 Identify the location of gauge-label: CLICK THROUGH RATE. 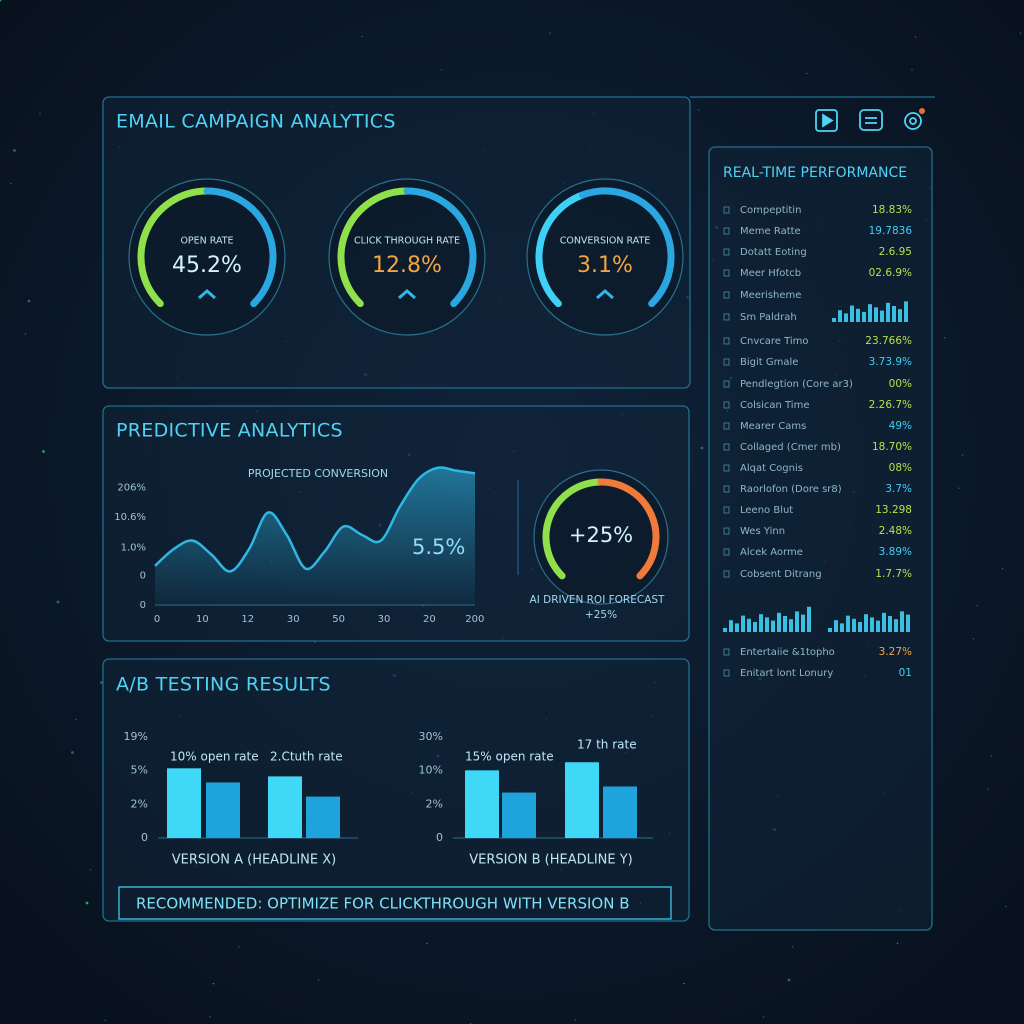
(407, 241).